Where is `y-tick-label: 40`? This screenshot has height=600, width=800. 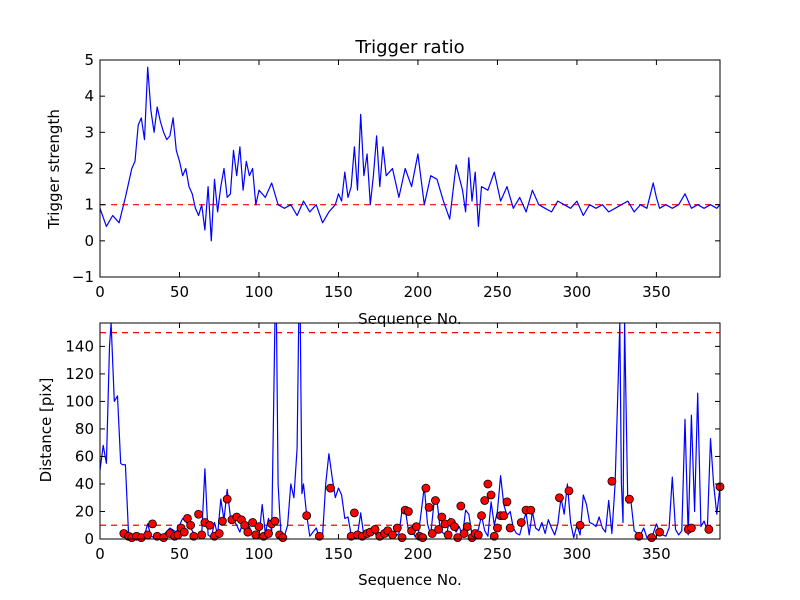 y-tick-label: 40 is located at coordinates (84, 484).